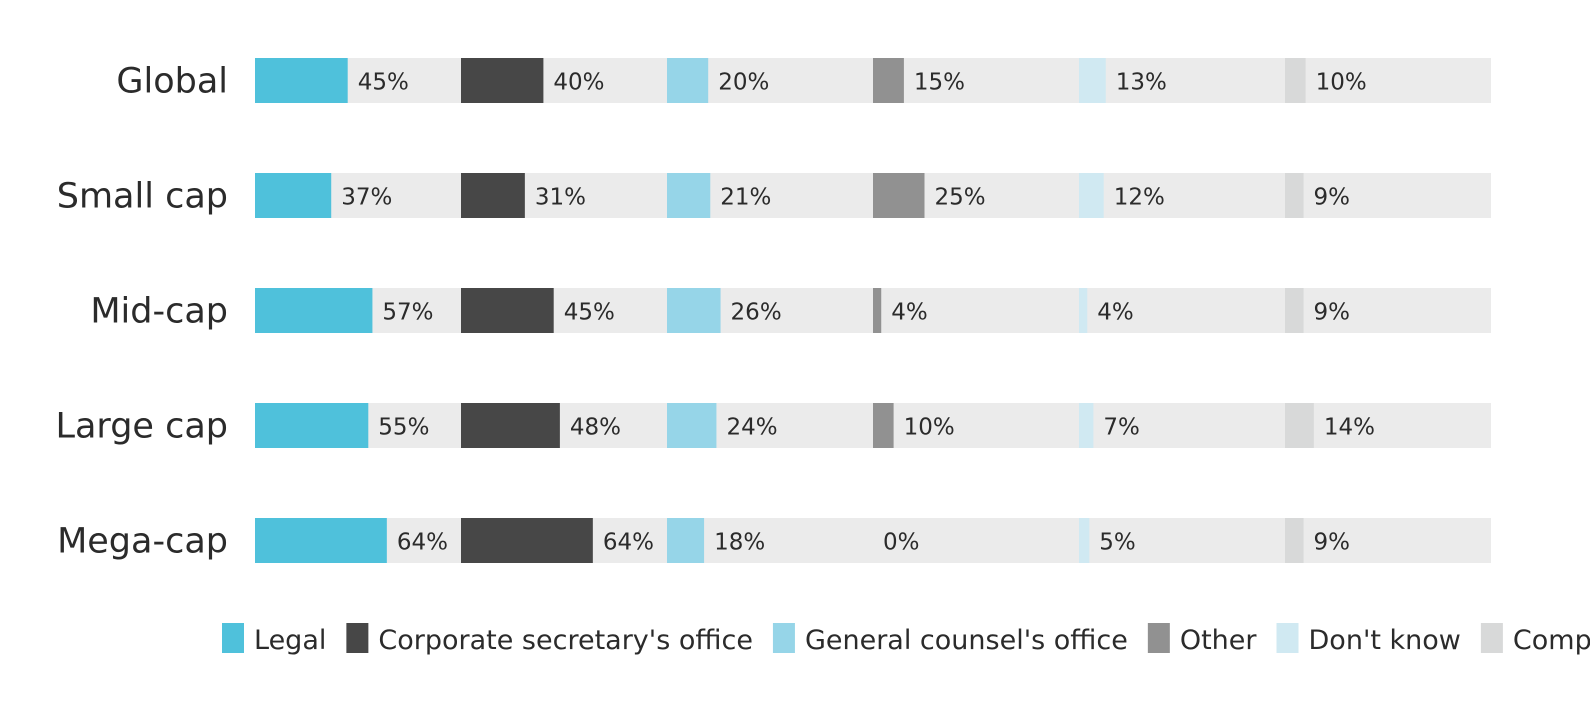 The image size is (1590, 726). What do you see at coordinates (877, 310) in the screenshot?
I see `bar-mid-cap-other` at bounding box center [877, 310].